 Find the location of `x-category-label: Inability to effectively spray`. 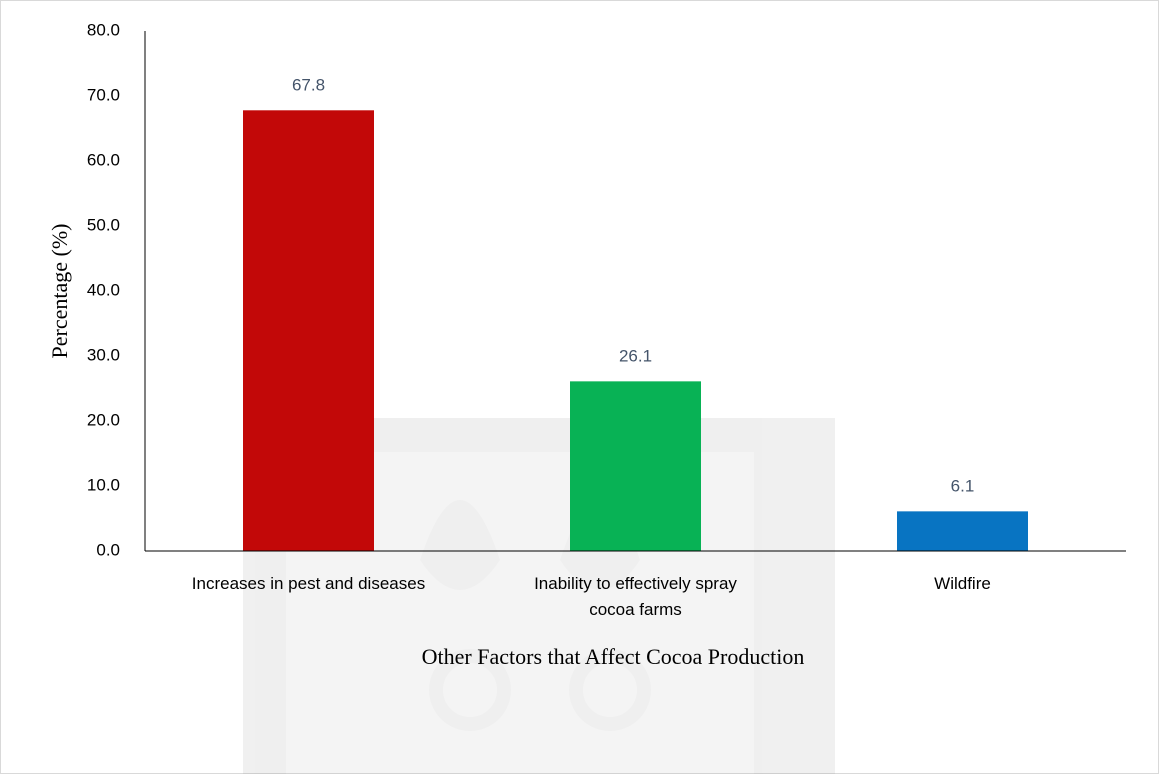

x-category-label: Inability to effectively spray is located at coordinates (635, 583).